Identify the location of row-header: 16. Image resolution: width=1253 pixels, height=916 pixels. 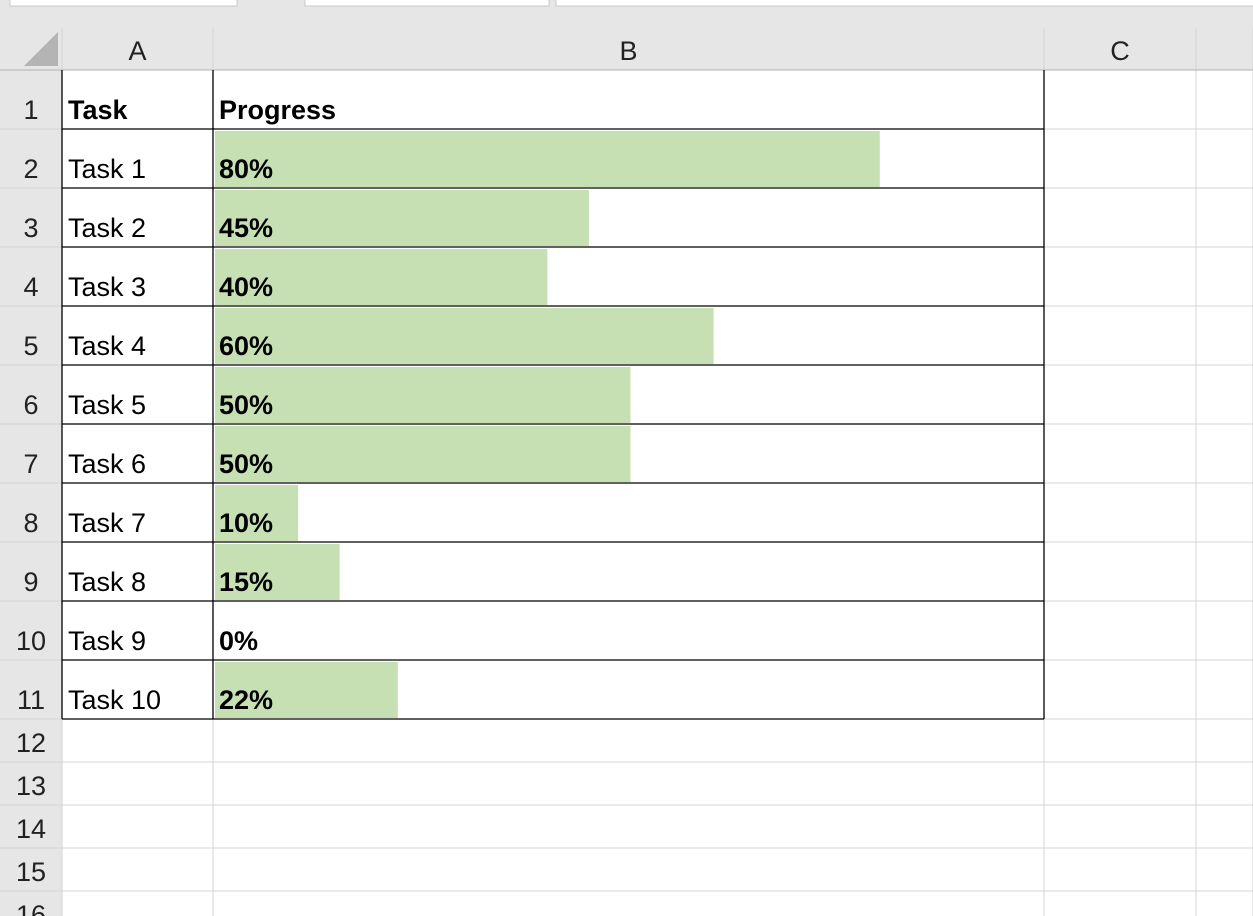
(31, 908).